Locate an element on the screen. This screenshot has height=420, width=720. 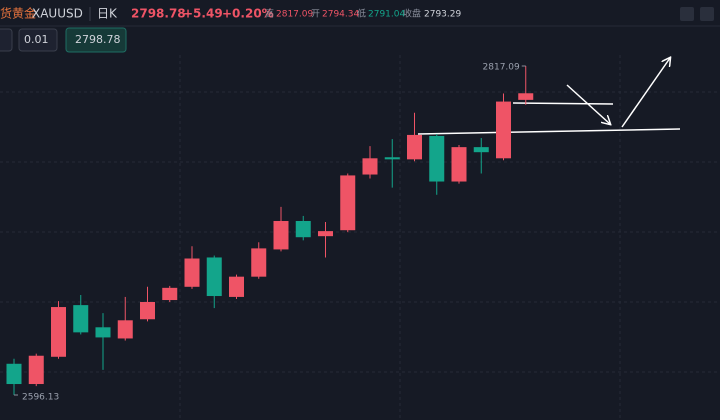
change-pct: +0.20% is located at coordinates (248, 14).